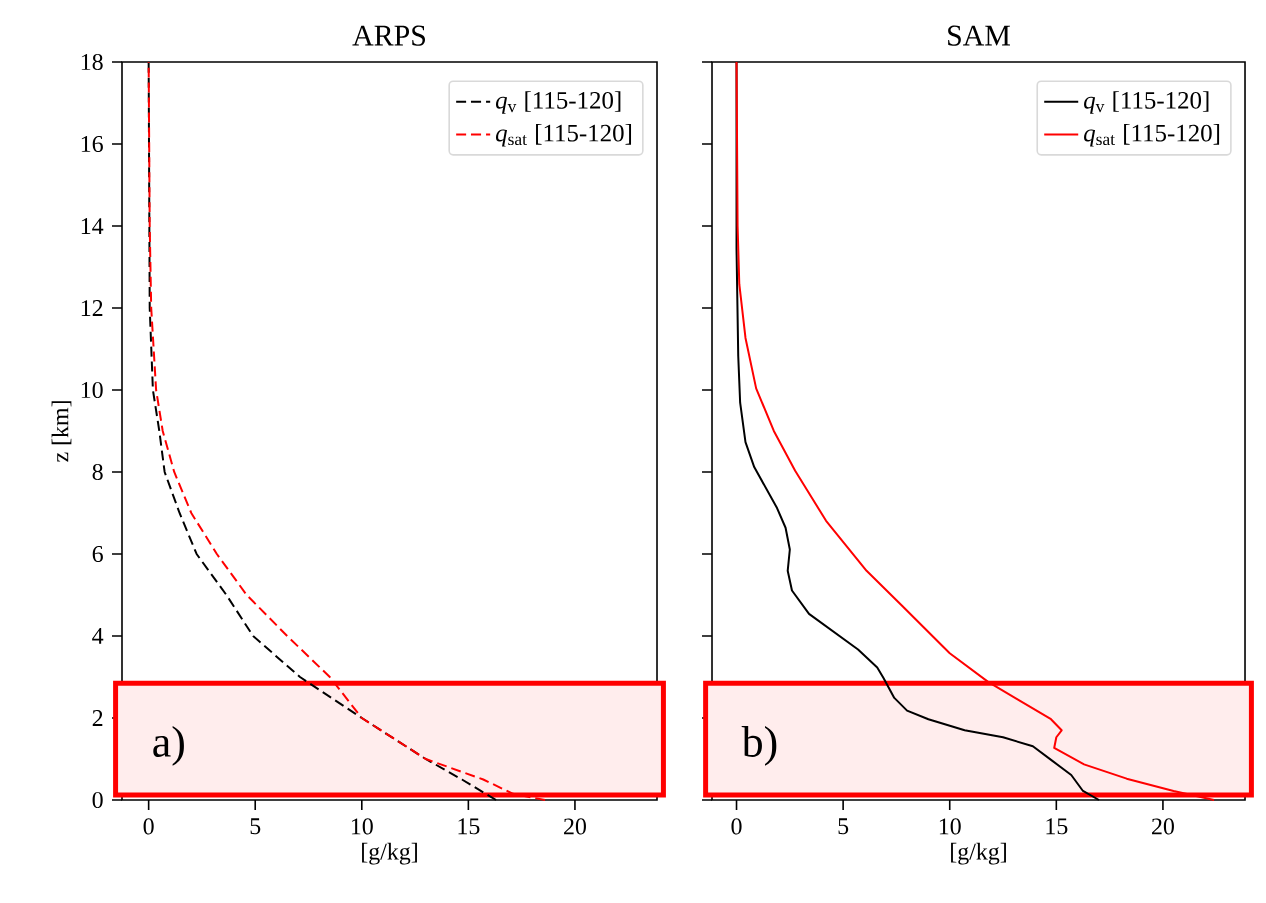 Image resolution: width=1266 pixels, height=903 pixels. What do you see at coordinates (92, 308) in the screenshot?
I see `y-tick-label: 12` at bounding box center [92, 308].